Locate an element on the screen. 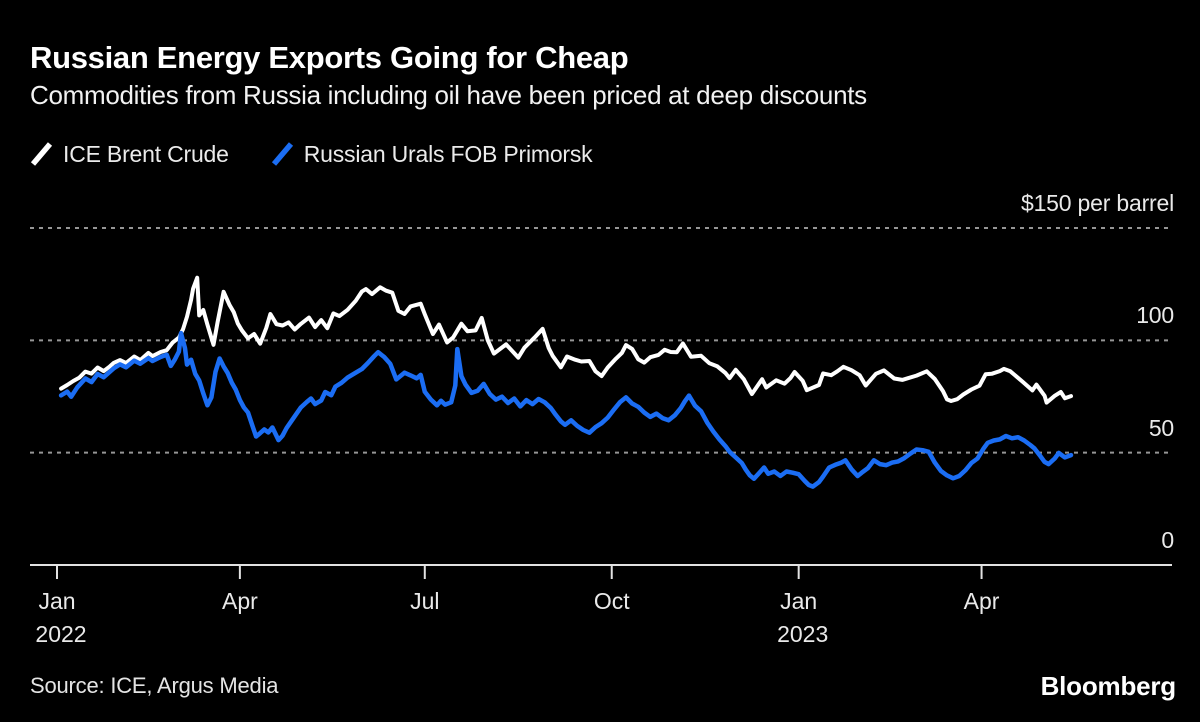  legend-label-urals: Russian Urals FOB Primorsk is located at coordinates (448, 153).